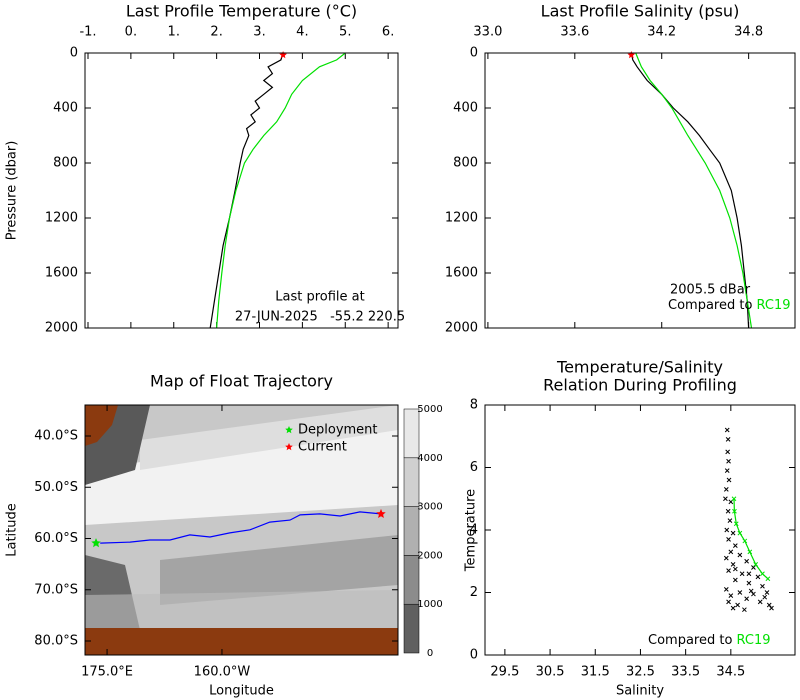 The width and height of the screenshot is (800, 700). Describe the element at coordinates (640, 11) in the screenshot. I see `chart-title: Last Profile Salinity (psu)` at that location.